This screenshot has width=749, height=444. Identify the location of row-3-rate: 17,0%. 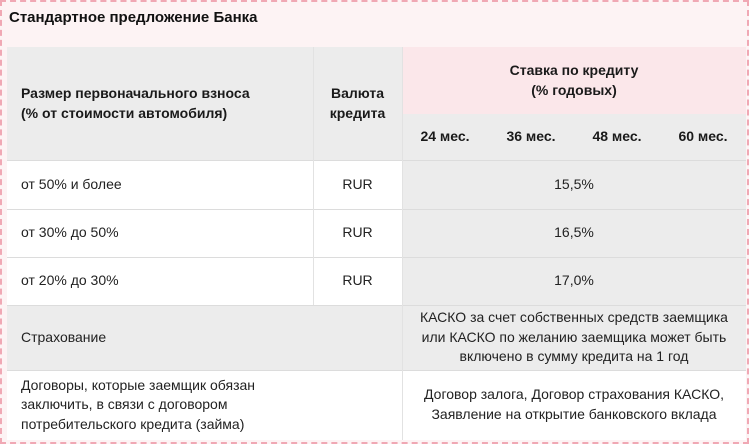
(574, 281).